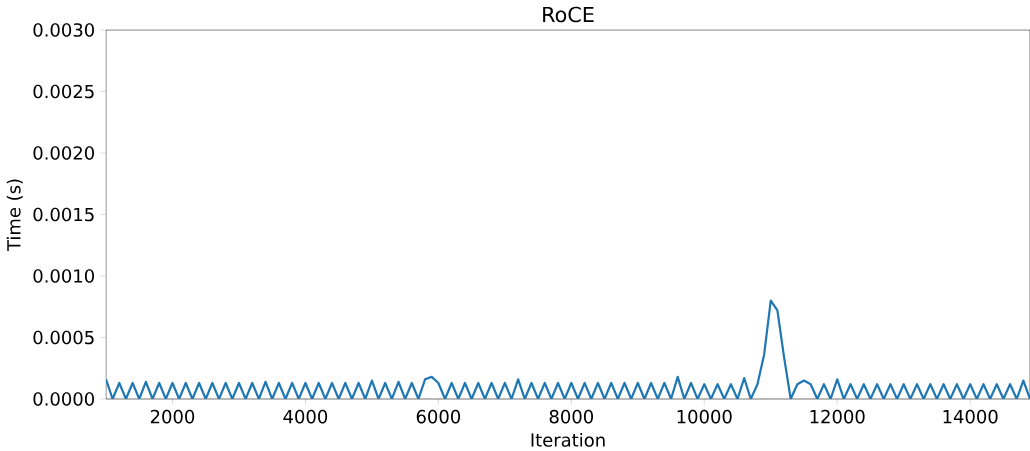 The image size is (1030, 451). What do you see at coordinates (837, 416) in the screenshot?
I see `x-tick-label: 12000` at bounding box center [837, 416].